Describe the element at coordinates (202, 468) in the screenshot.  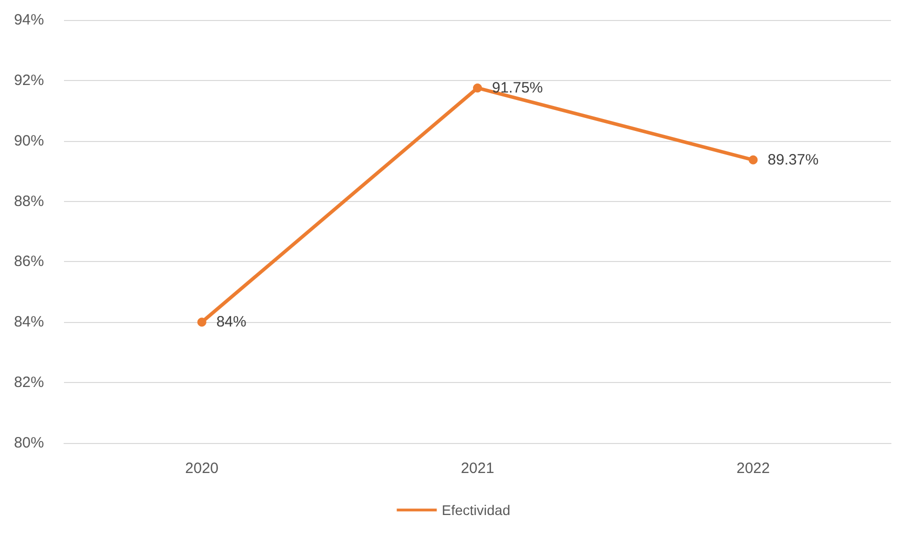
I see `x-tick-label: 2020` at that location.